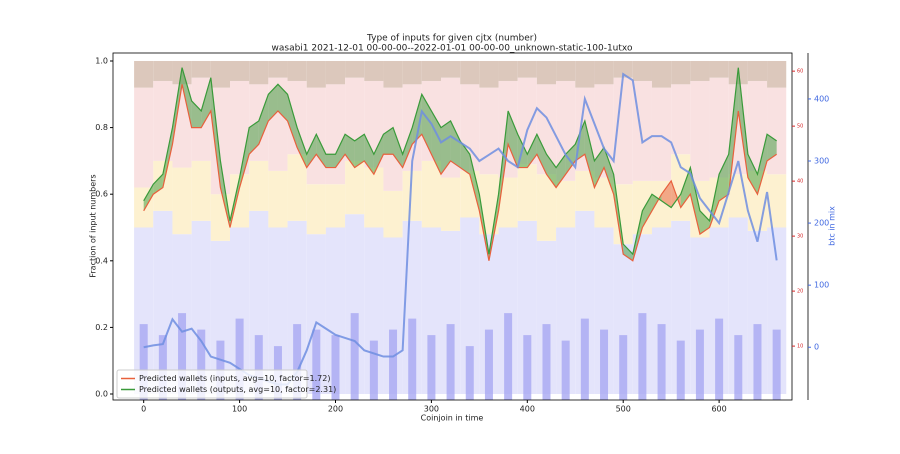 This screenshot has width=900, height=454. I want to click on y-tick-label: 0.8, so click(101, 127).